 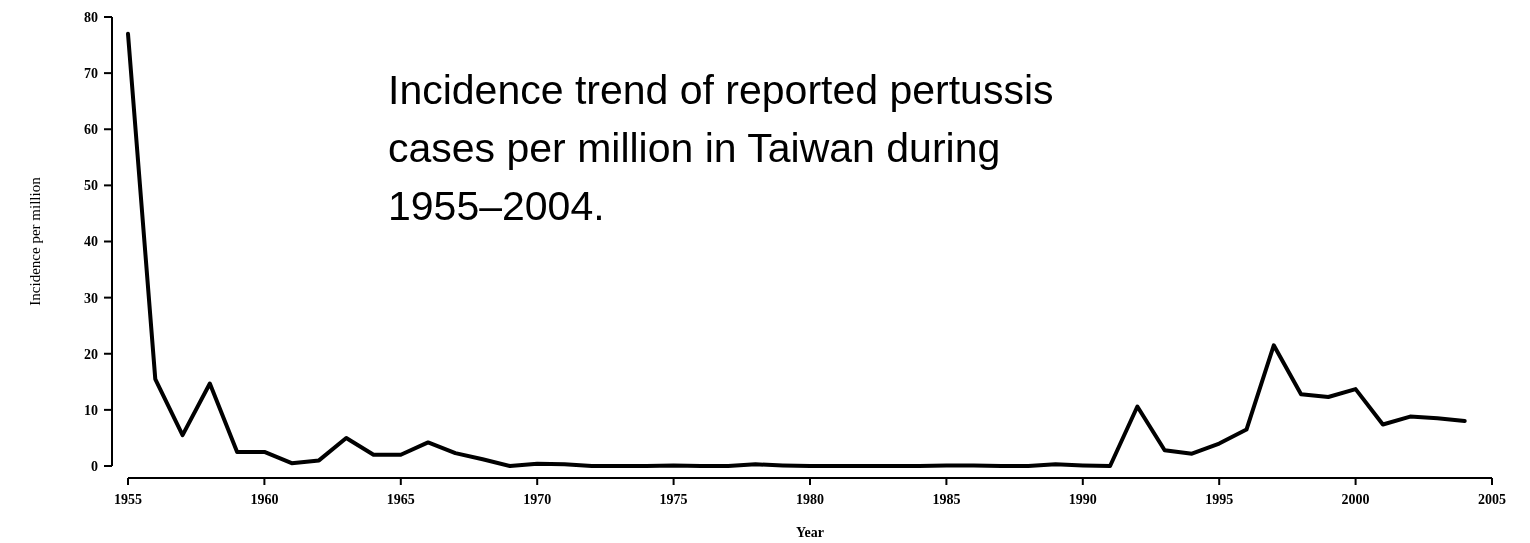 What do you see at coordinates (91, 242) in the screenshot?
I see `y-tick-label: 40` at bounding box center [91, 242].